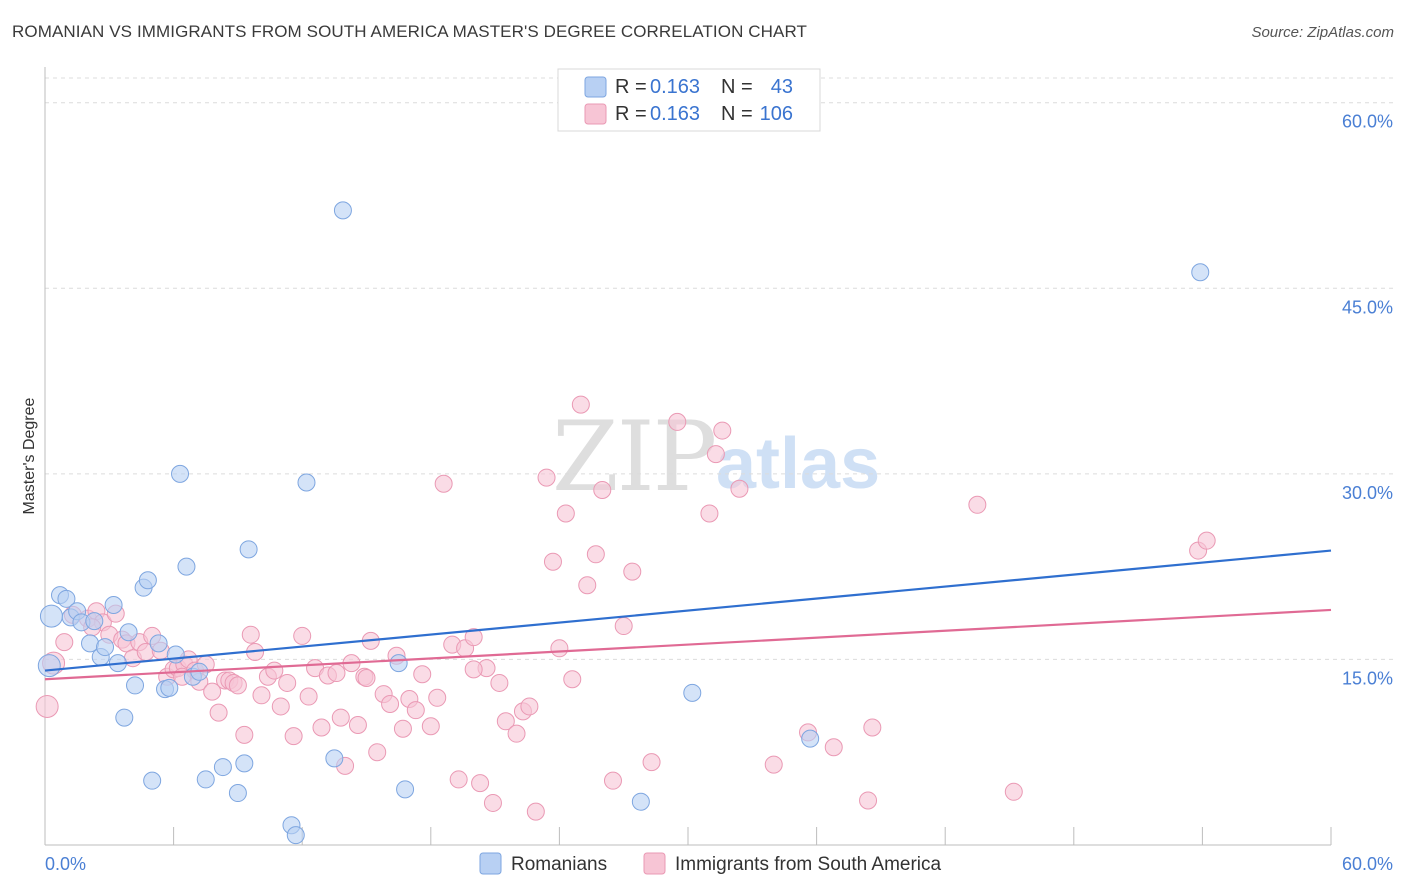  Describe the element at coordinates (559, 864) in the screenshot. I see `bottom-legend-label-romanians: Romanians` at that location.